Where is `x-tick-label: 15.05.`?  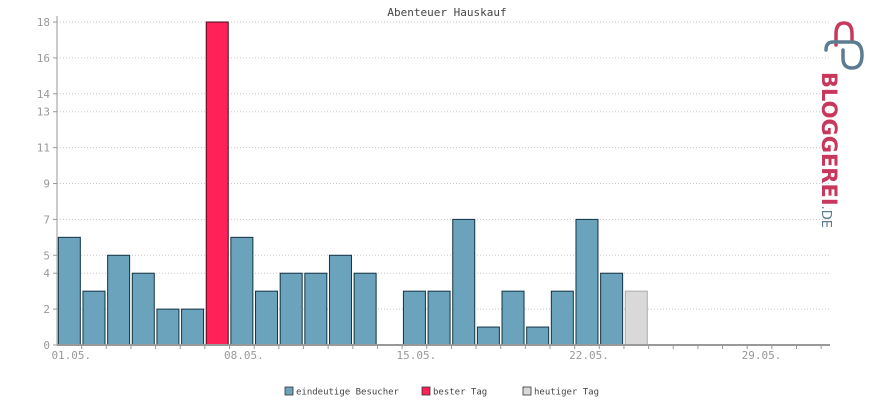 x-tick-label: 15.05. is located at coordinates (417, 355).